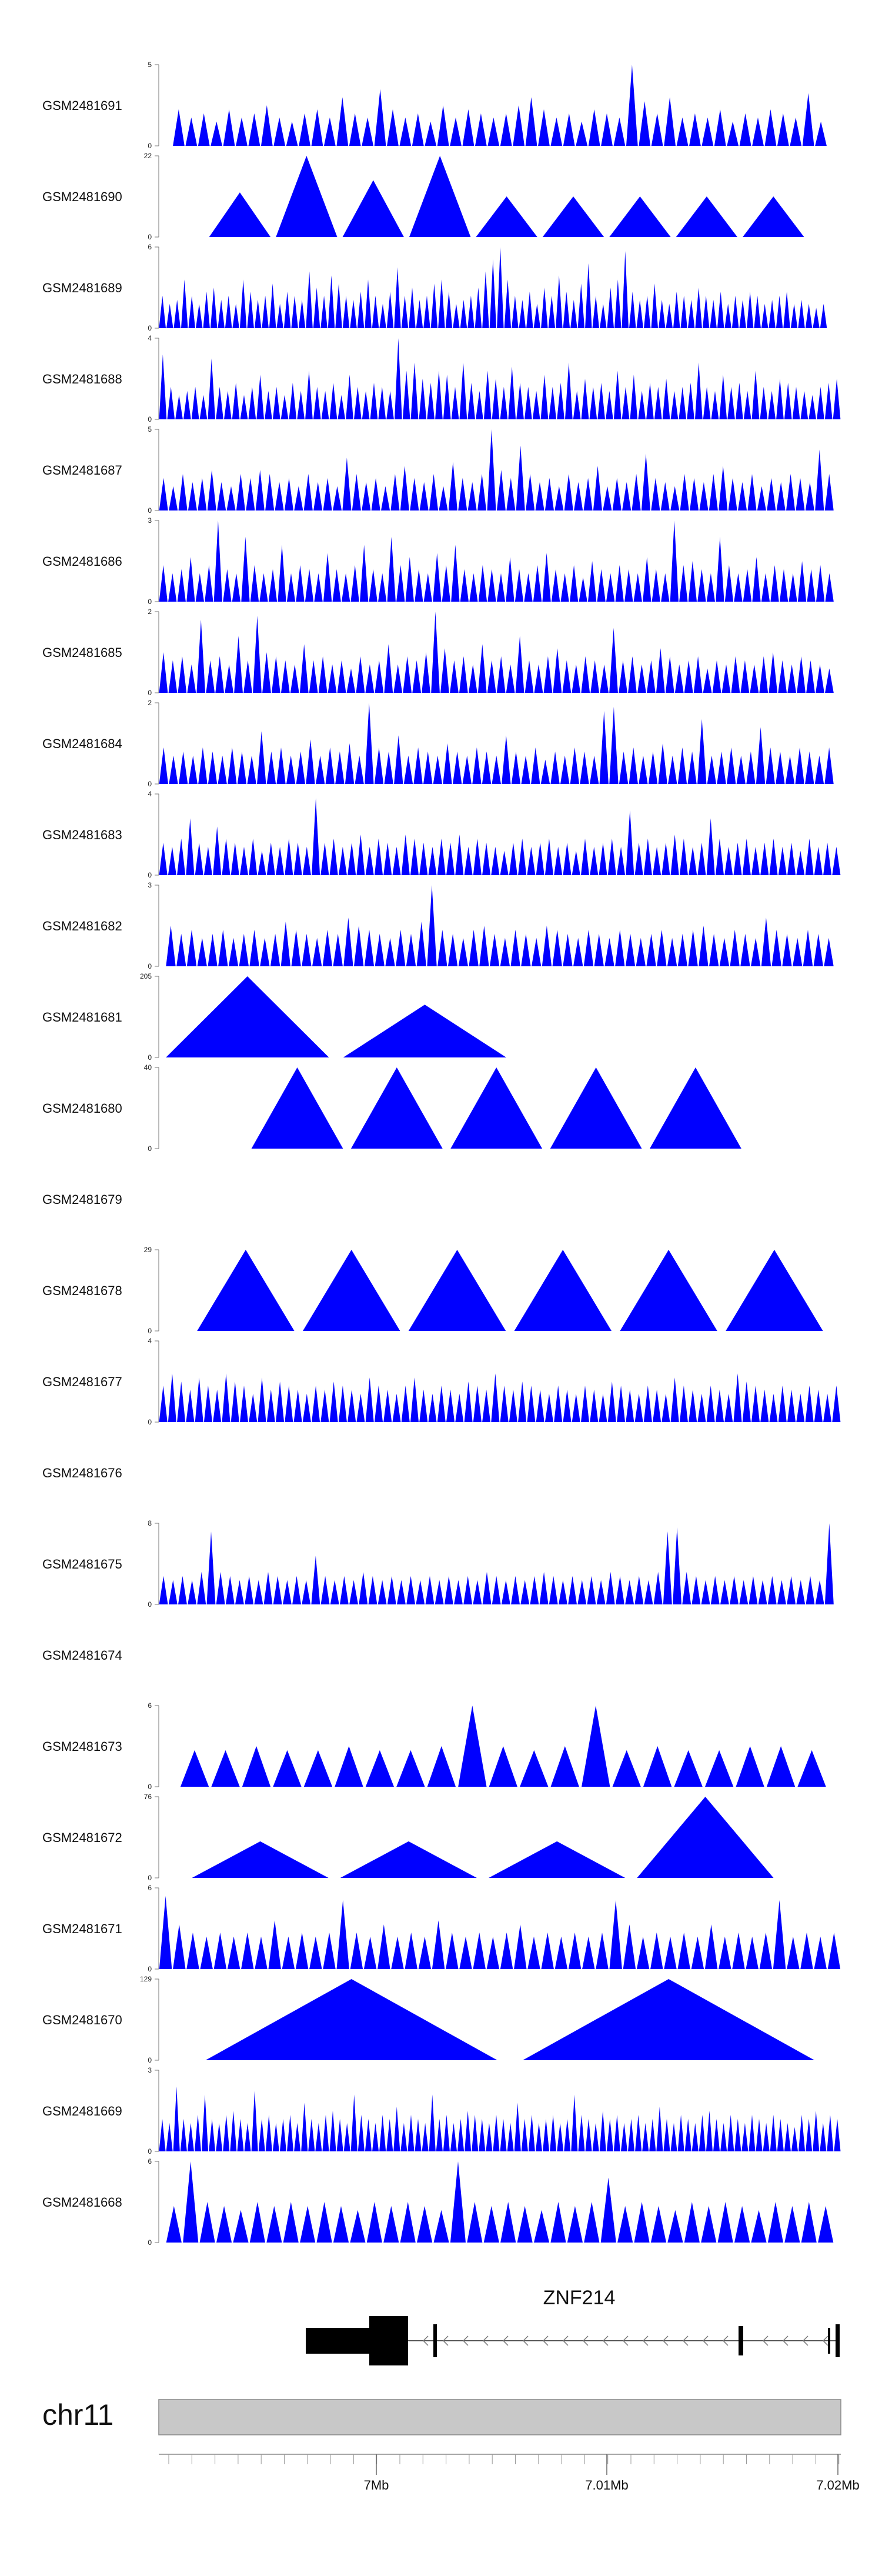  What do you see at coordinates (82, 1108) in the screenshot?
I see `track-label-gsm2481680: GSM2481680` at bounding box center [82, 1108].